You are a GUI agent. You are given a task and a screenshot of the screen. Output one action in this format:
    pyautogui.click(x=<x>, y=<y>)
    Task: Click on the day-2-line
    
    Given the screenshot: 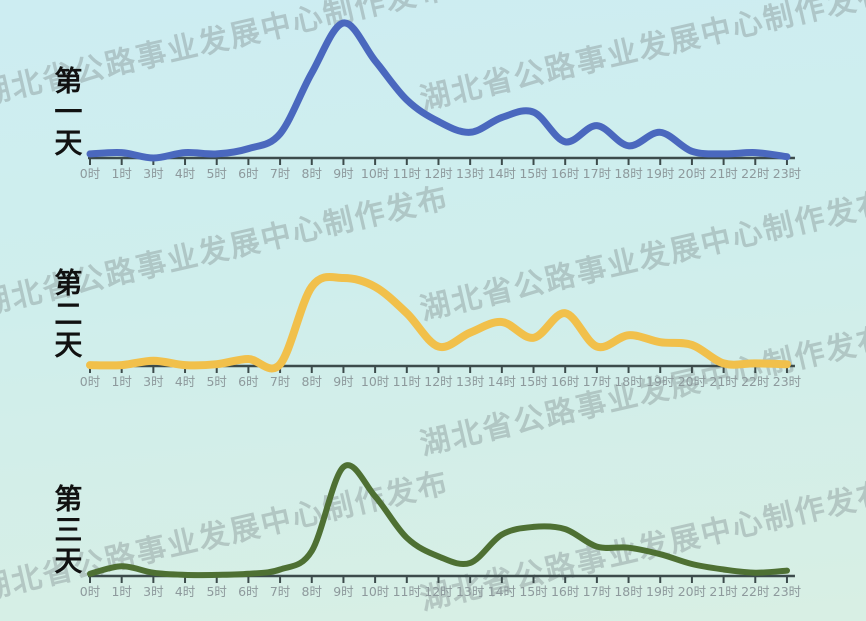 What is the action you would take?
    pyautogui.click(x=438, y=322)
    